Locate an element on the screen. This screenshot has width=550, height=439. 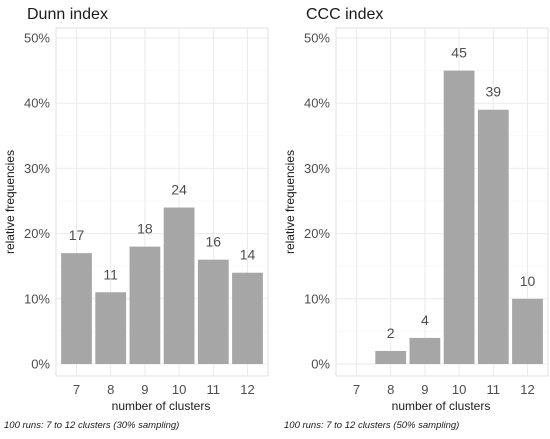
right-panel-title: CCC index is located at coordinates (344, 14).